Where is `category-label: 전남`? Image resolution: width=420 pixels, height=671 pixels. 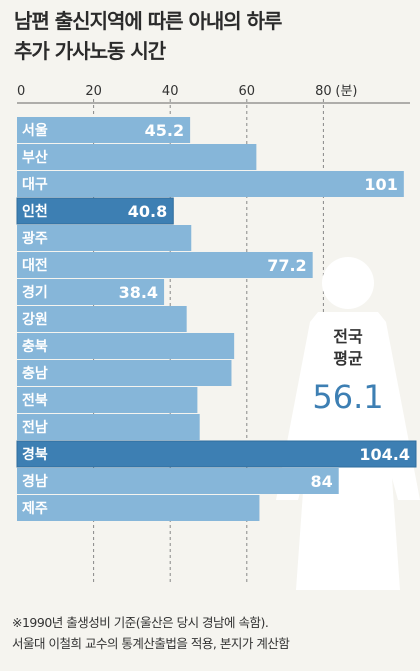 category-label: 전남 is located at coordinates (35, 427).